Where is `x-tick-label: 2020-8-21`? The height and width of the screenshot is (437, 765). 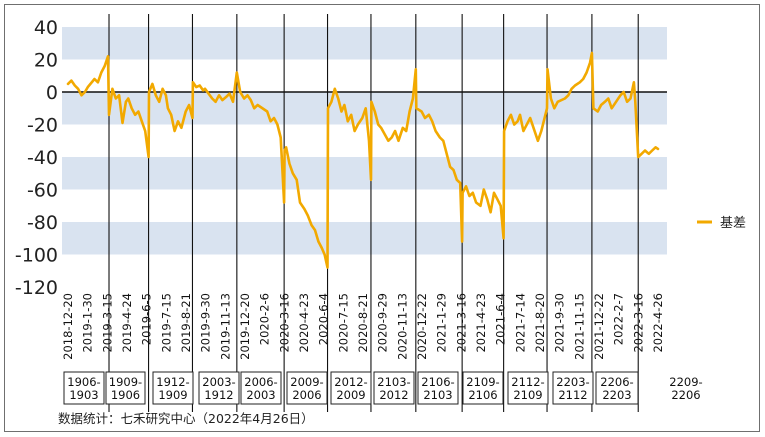
x-tick-label: 2020-8-21 is located at coordinates (363, 323).